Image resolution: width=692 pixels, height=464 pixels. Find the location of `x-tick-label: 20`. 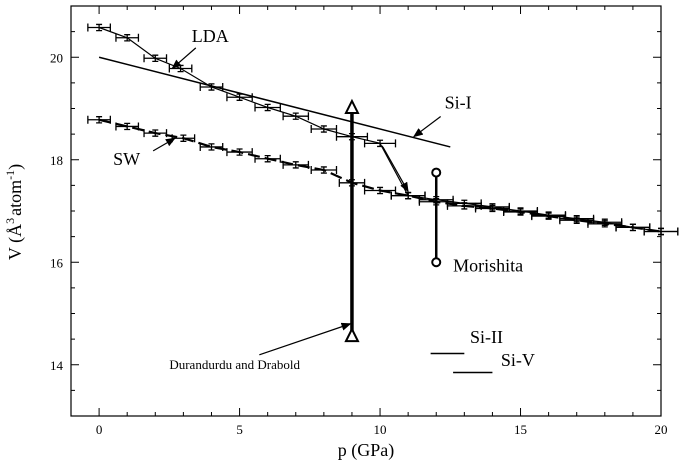

x-tick-label: 20 is located at coordinates (661, 429).